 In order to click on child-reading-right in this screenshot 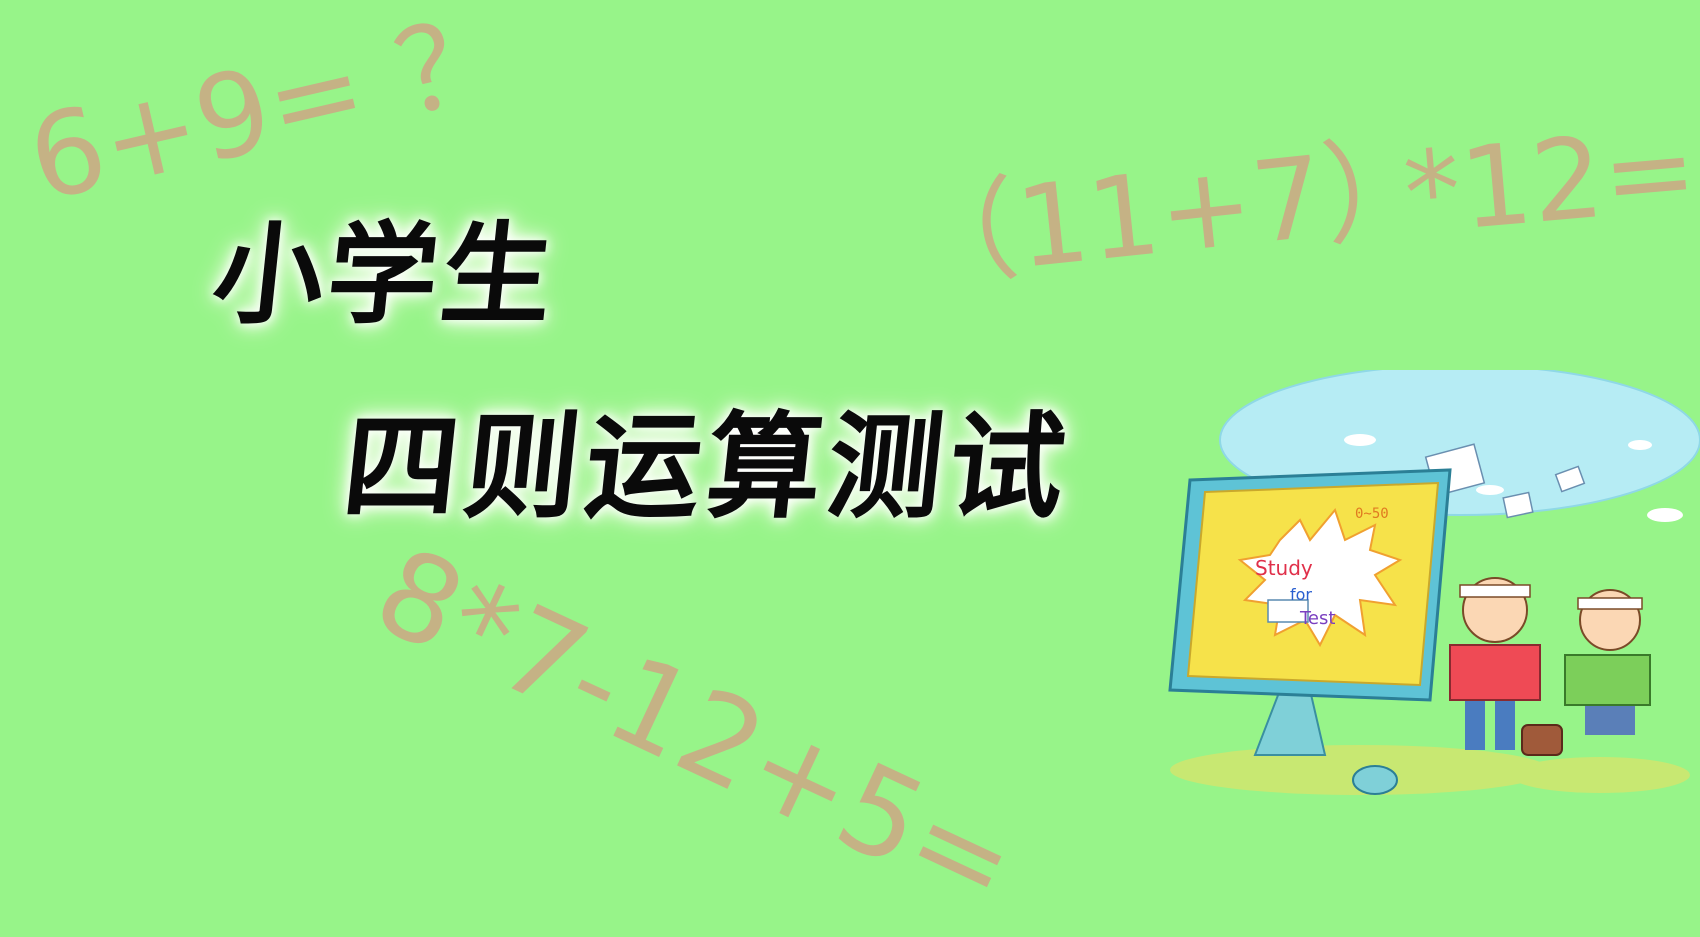, I will do `click(1607, 662)`.